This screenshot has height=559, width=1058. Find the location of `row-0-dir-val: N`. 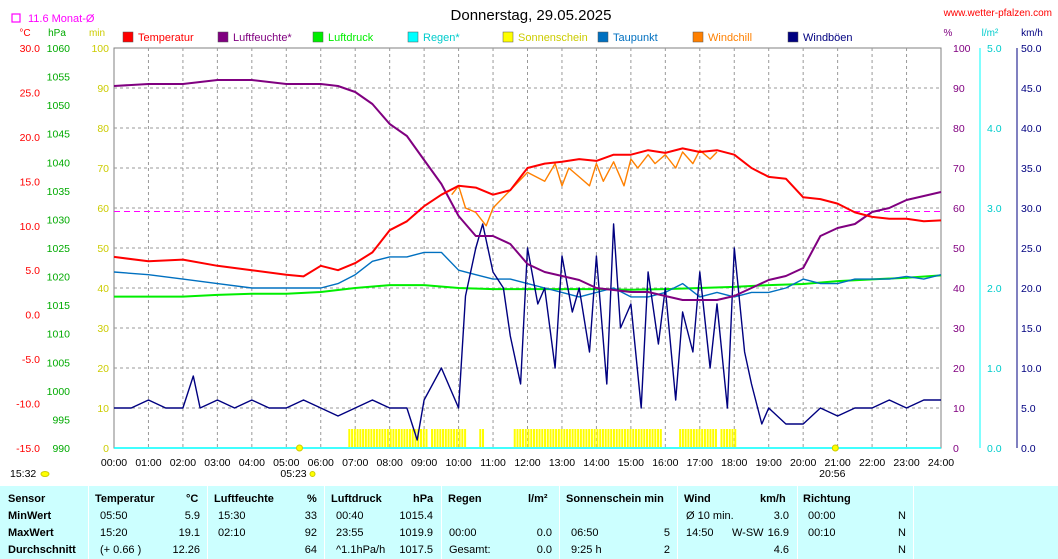

row-0-dir-val: N is located at coordinates (902, 516).